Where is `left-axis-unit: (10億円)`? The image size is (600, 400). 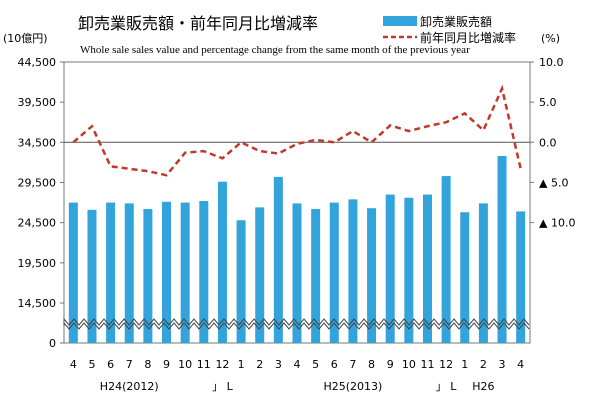 left-axis-unit: (10億円) is located at coordinates (25, 38).